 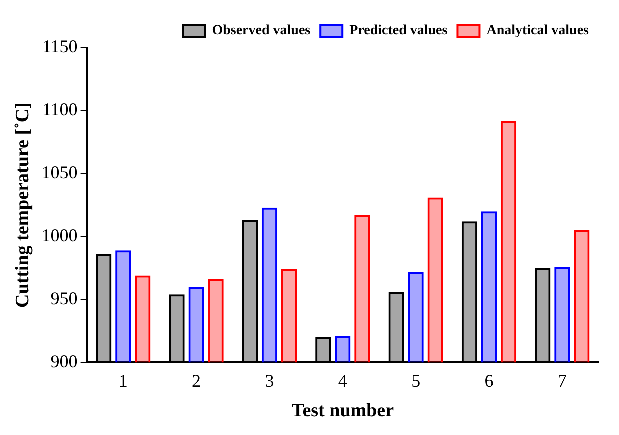 I want to click on x-tick-label: 4, so click(x=343, y=381).